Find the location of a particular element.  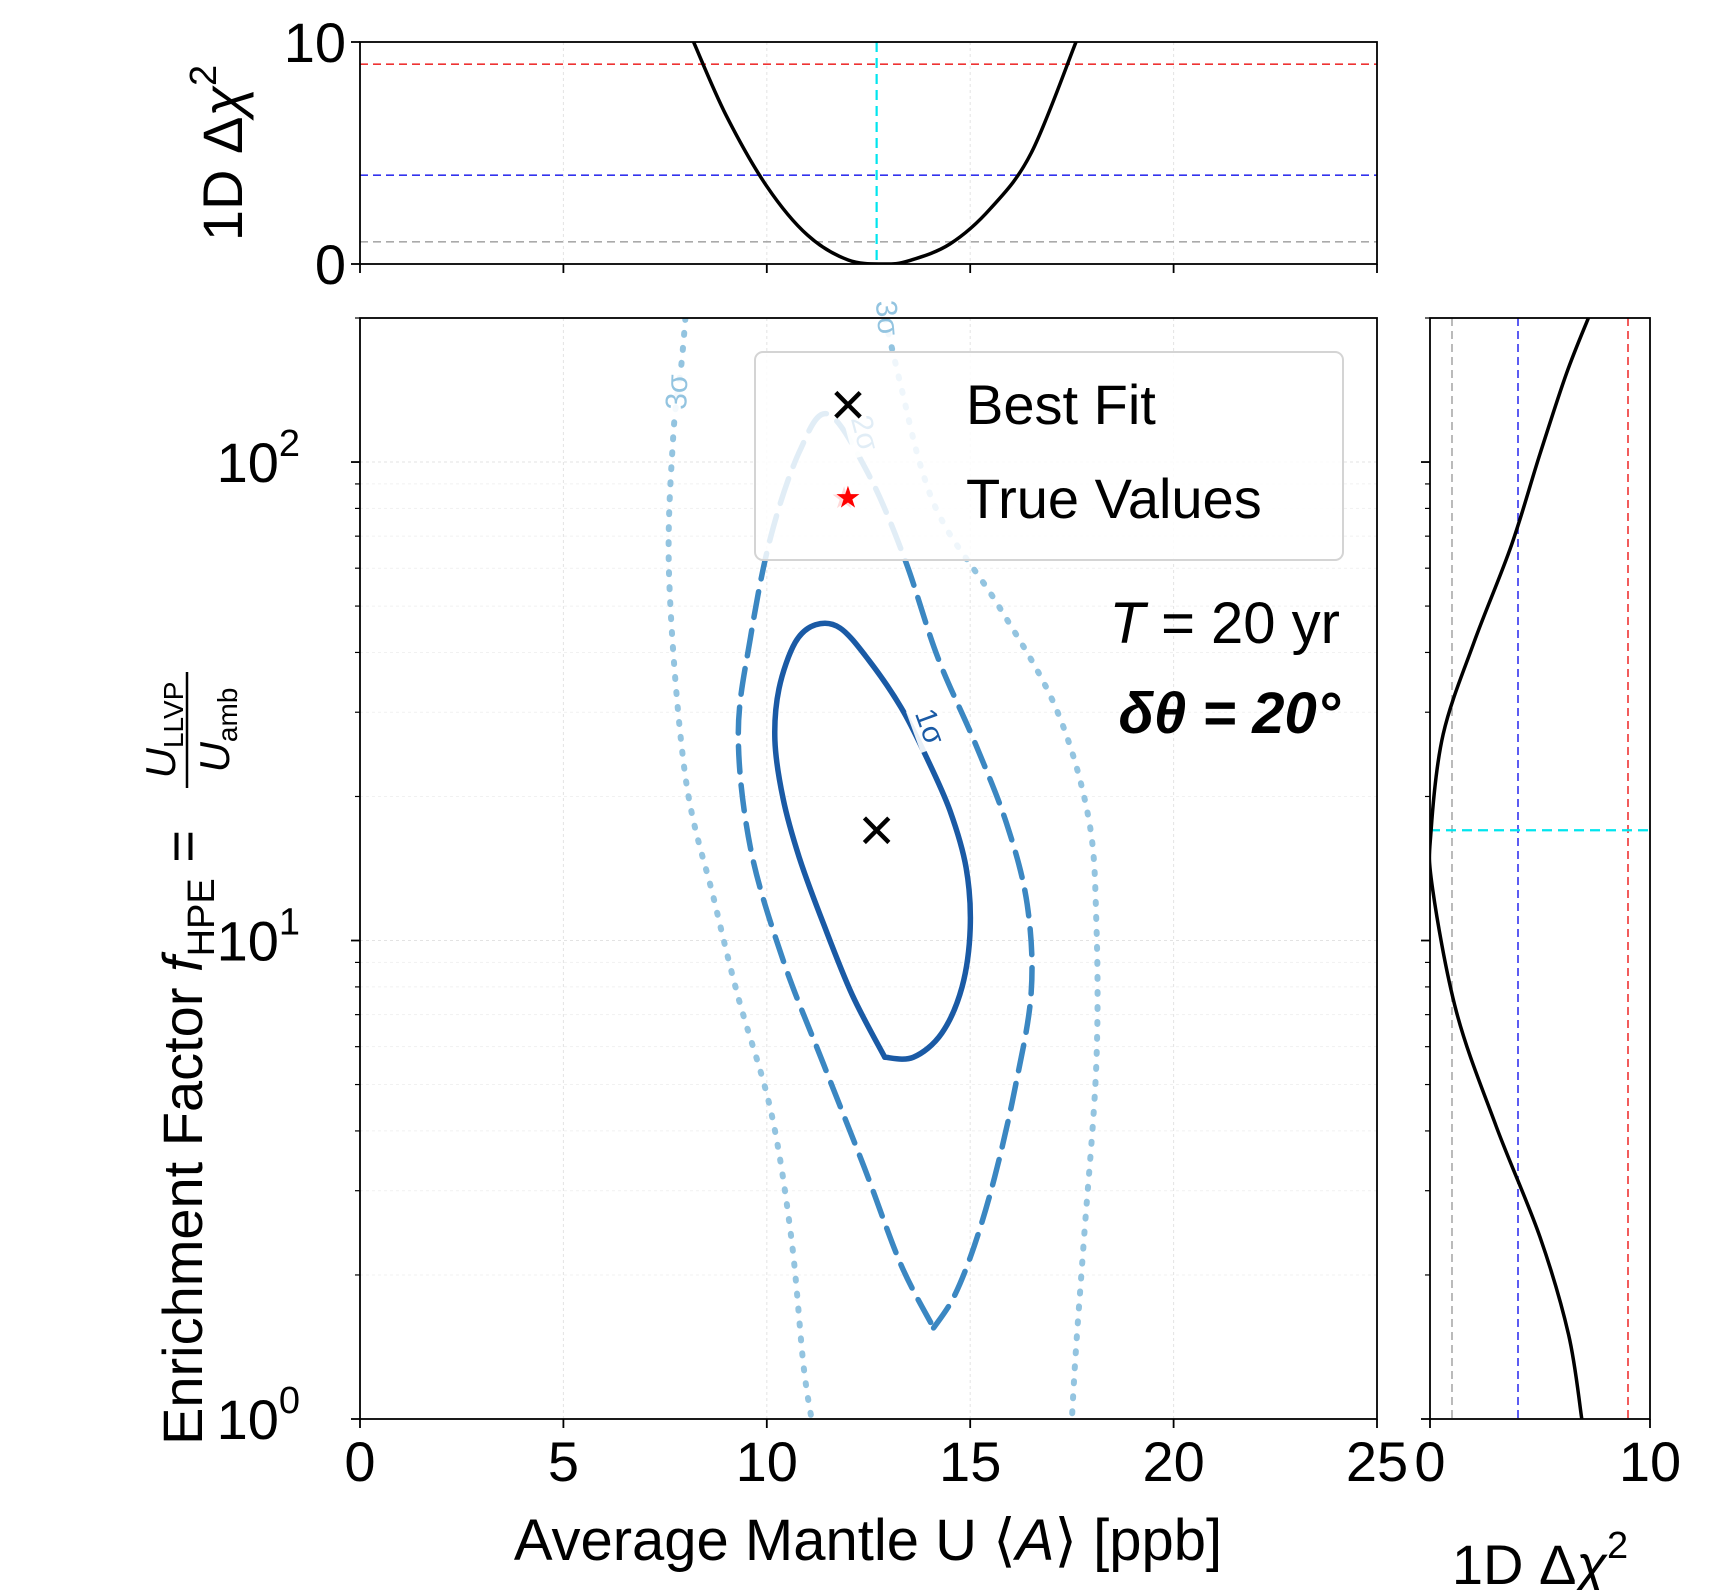

top-ylabel-exp: 2 is located at coordinates (204, 75).